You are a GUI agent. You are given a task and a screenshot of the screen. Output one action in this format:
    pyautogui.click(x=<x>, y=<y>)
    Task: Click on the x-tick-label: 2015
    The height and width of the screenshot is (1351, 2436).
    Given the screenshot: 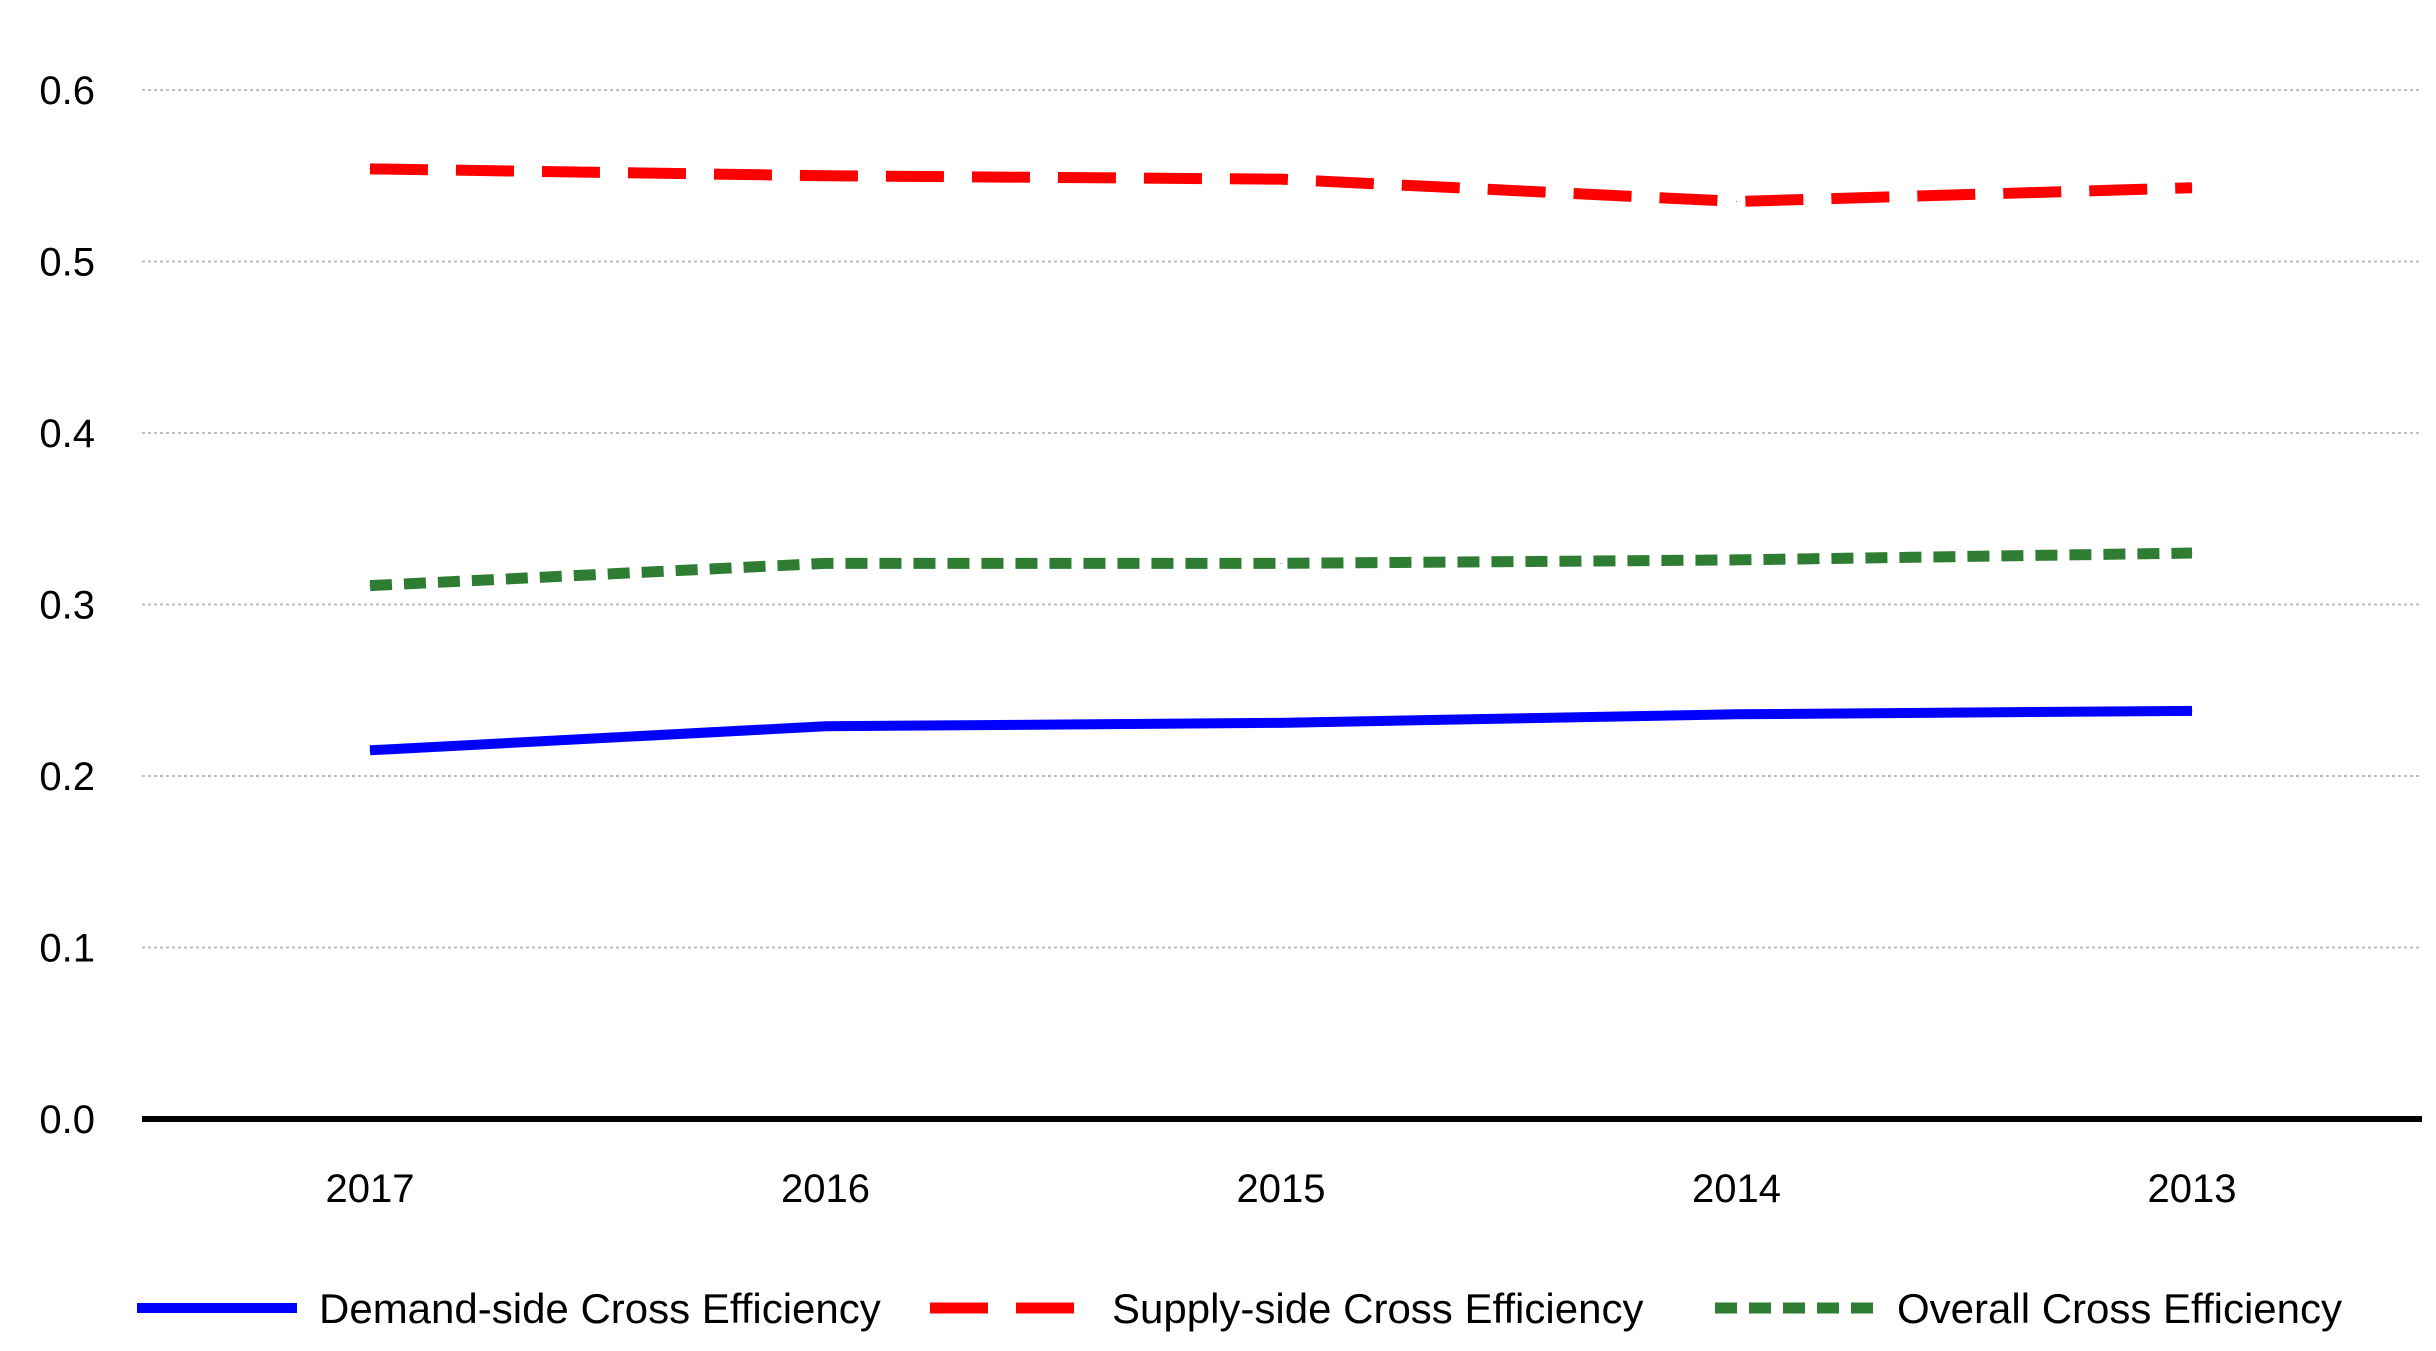 What is the action you would take?
    pyautogui.click(x=1281, y=1189)
    